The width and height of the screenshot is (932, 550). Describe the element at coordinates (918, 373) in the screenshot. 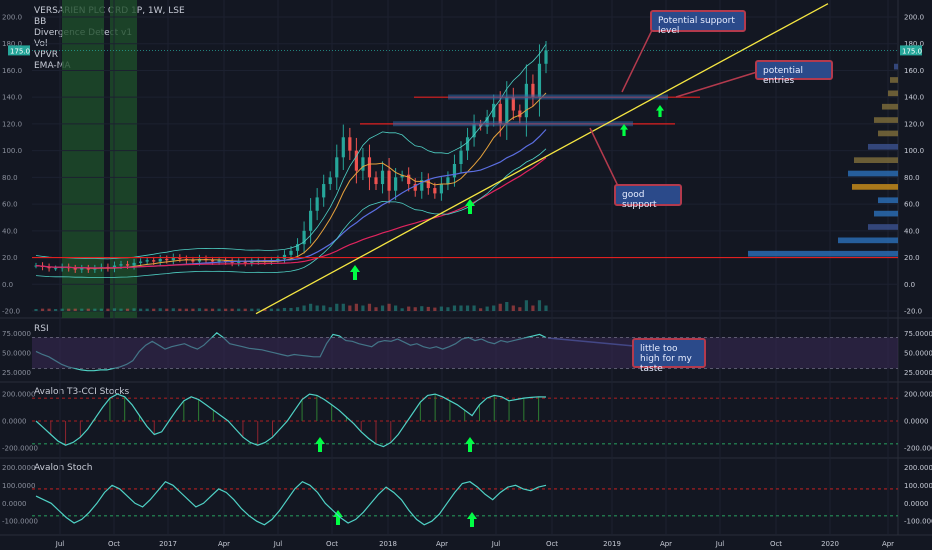

I see `rsi-tick-label: 25.0000` at that location.